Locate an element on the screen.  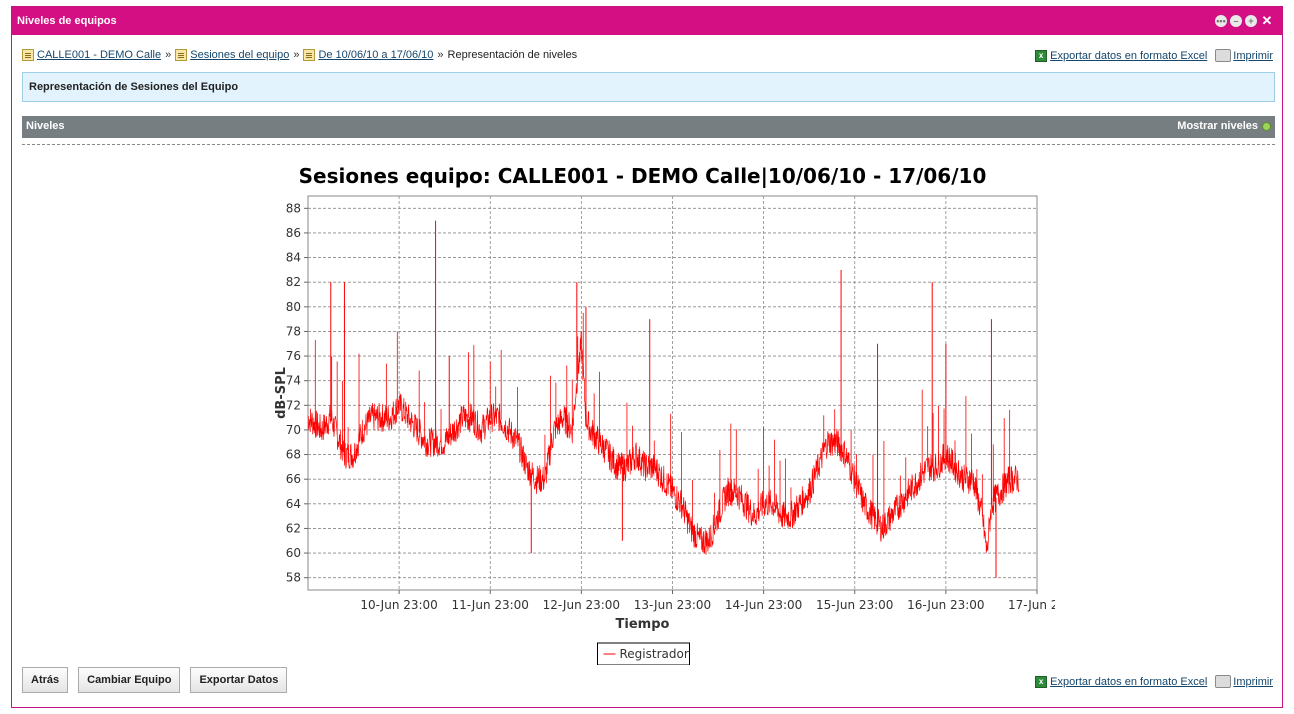
breadcrumb-current: Representación de niveles is located at coordinates (512, 55).